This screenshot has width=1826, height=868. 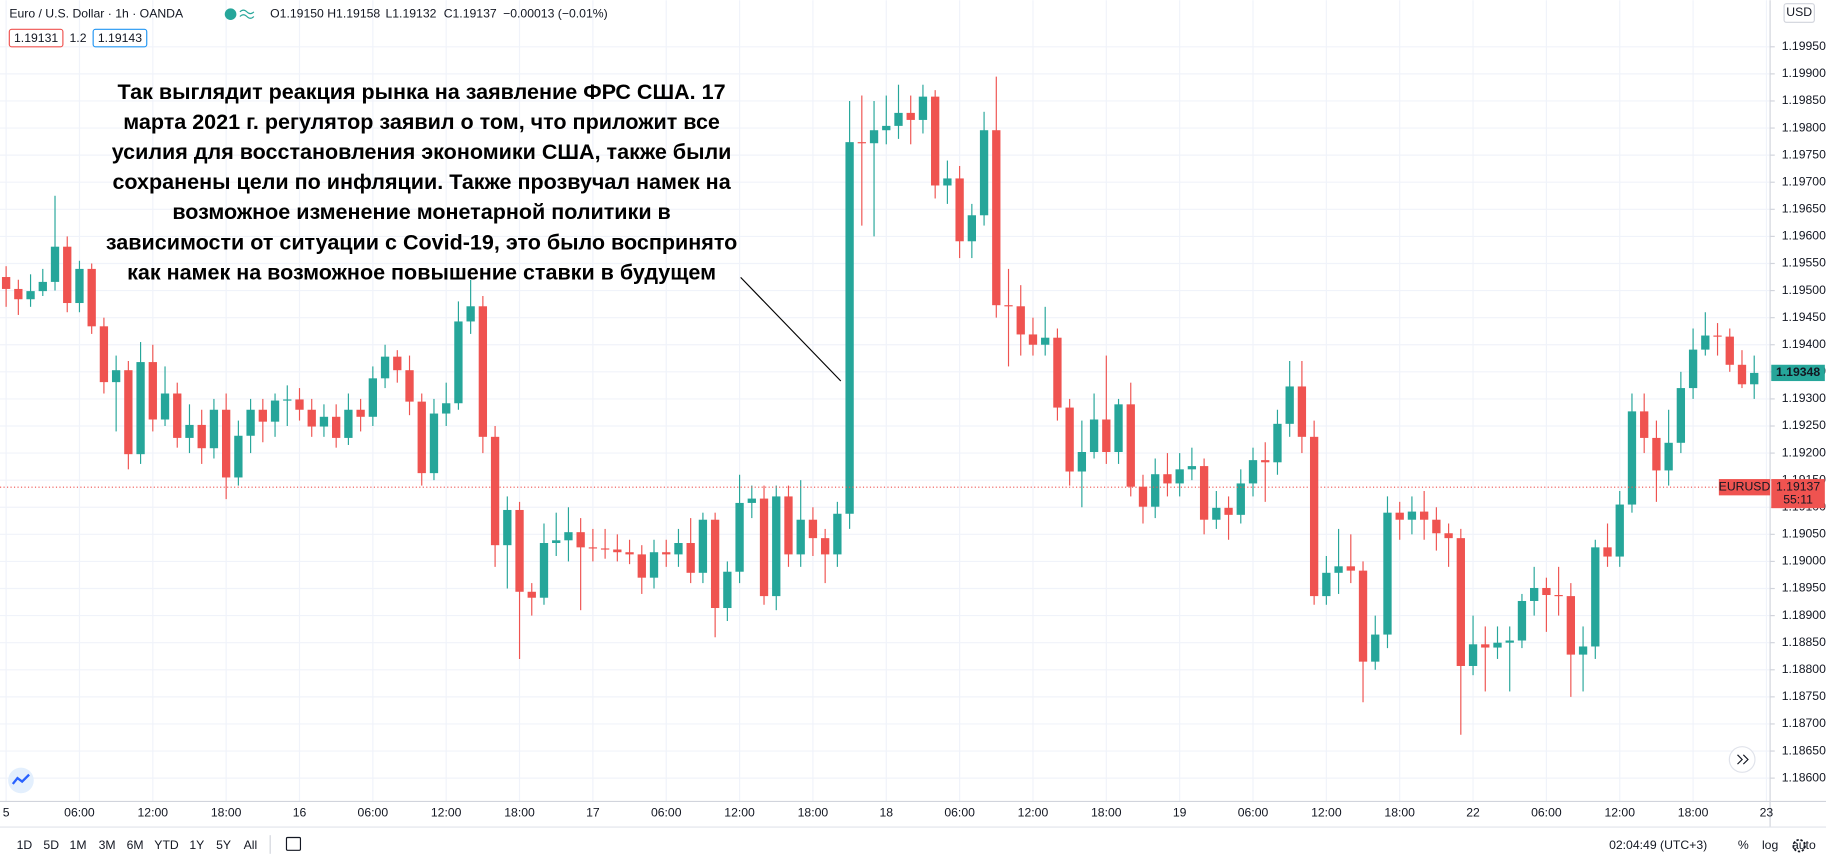 I want to click on y-tick-label: 1.19450, so click(x=1804, y=317).